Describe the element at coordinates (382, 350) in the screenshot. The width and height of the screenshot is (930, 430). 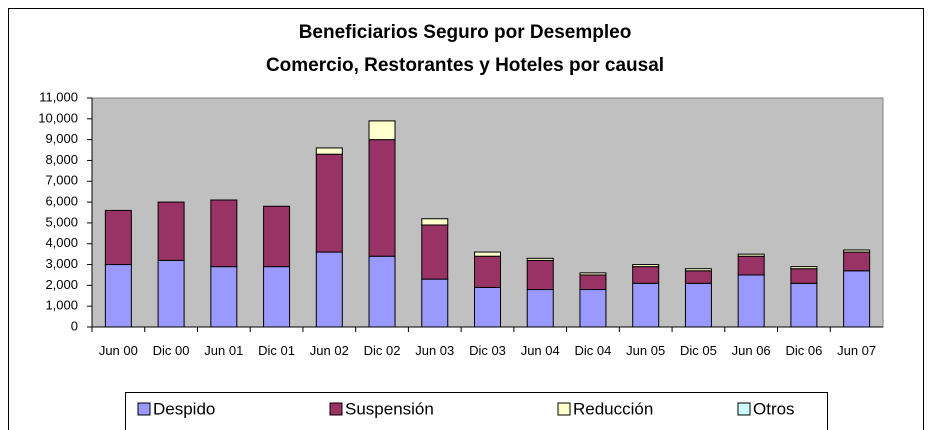
I see `x-tick-label: Dic 02` at that location.